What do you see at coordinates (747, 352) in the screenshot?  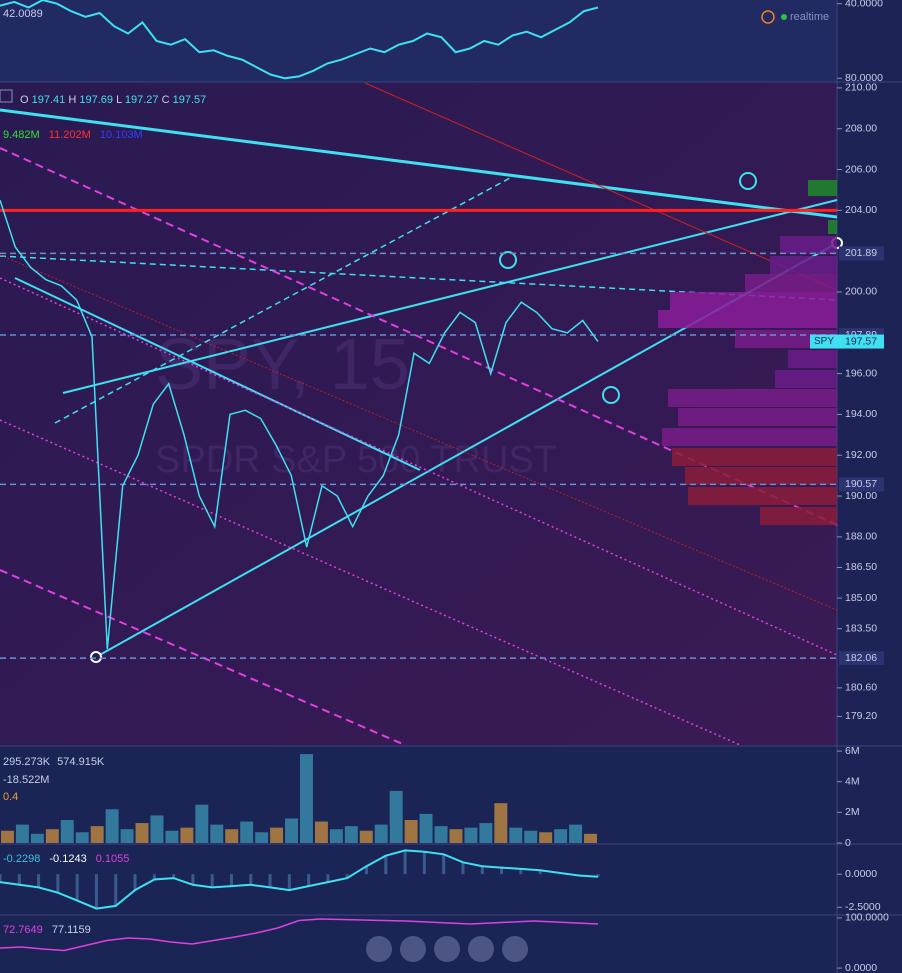 I see `volume-profile` at bounding box center [747, 352].